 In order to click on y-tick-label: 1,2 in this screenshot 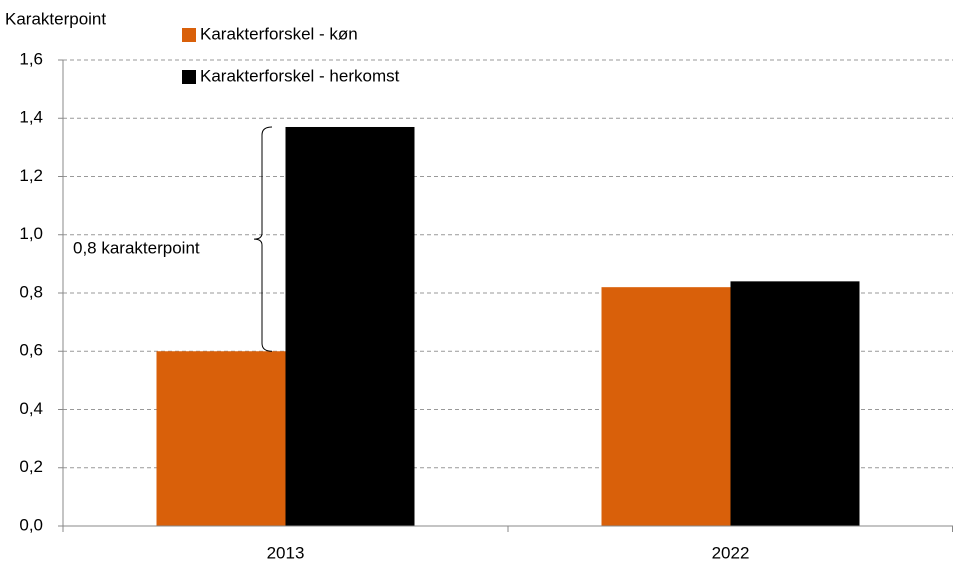, I will do `click(31, 175)`.